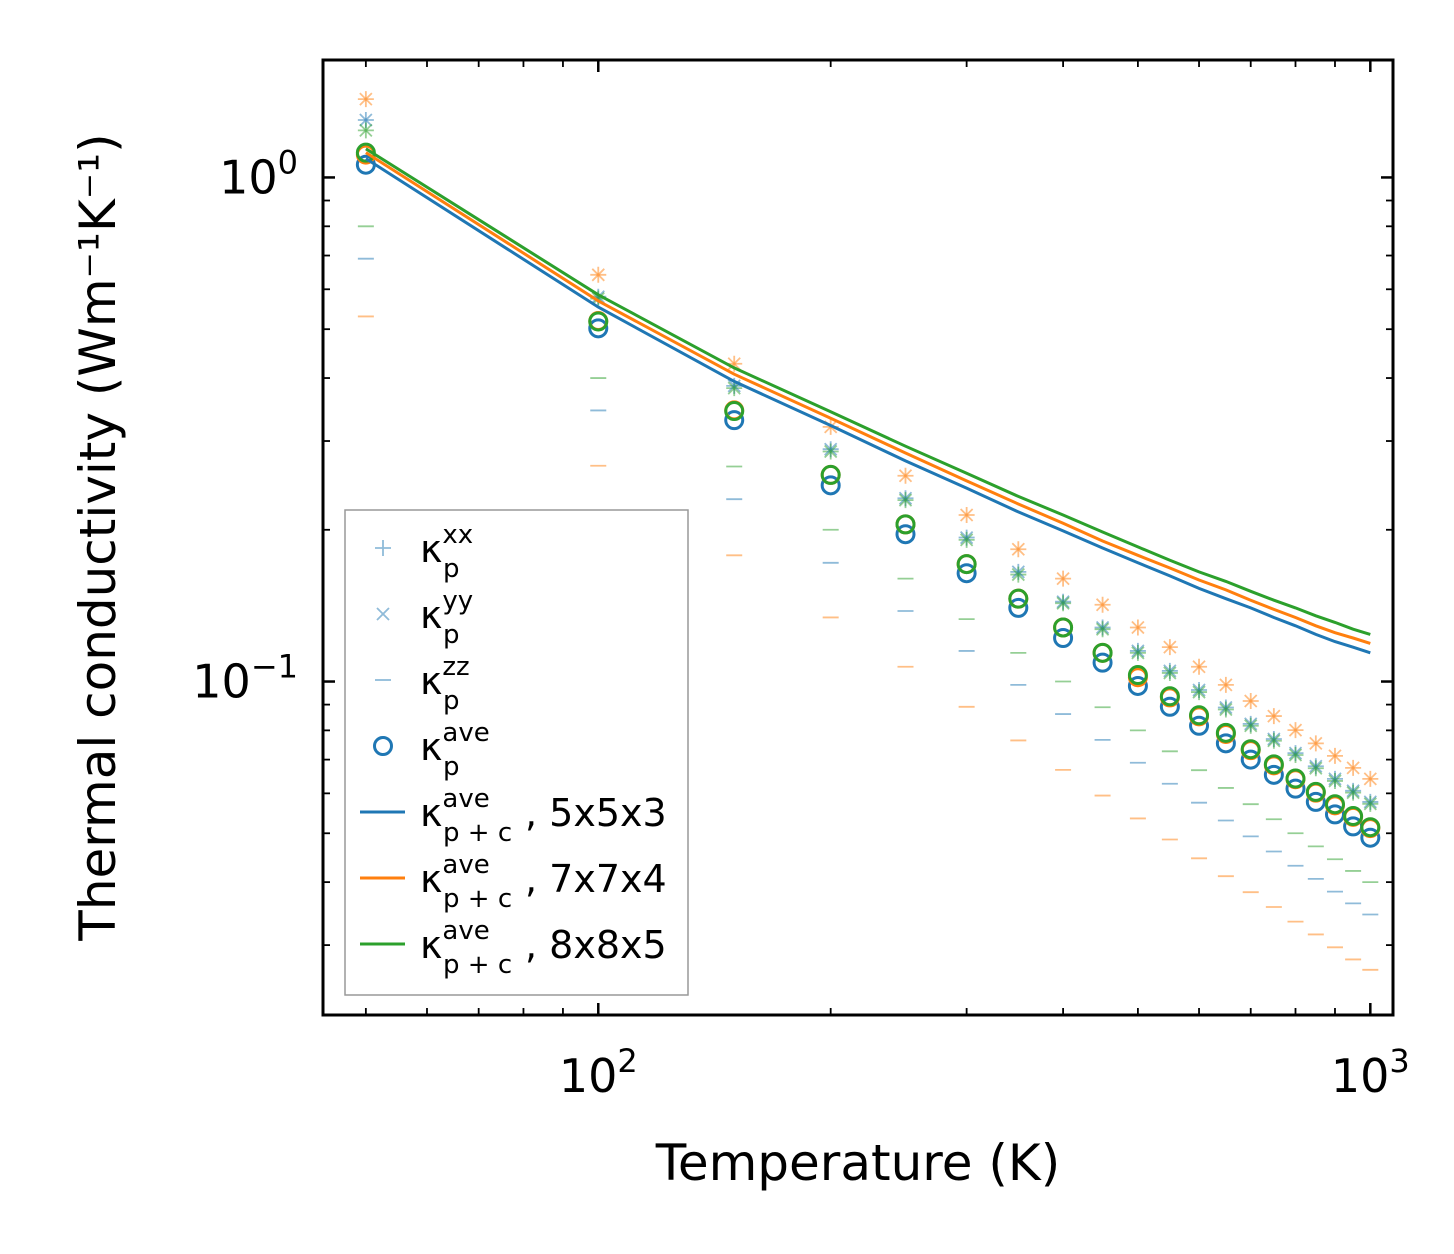 The height and width of the screenshot is (1254, 1454). Describe the element at coordinates (445, 684) in the screenshot. I see `legend-label: κzz p` at that location.